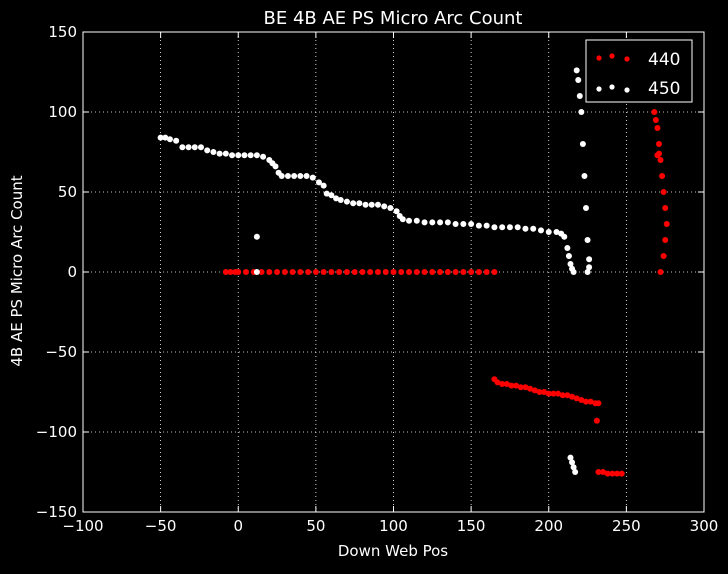 Image resolution: width=728 pixels, height=574 pixels. Describe the element at coordinates (638, 60) in the screenshot. I see `legend-entry-440: 440` at that location.